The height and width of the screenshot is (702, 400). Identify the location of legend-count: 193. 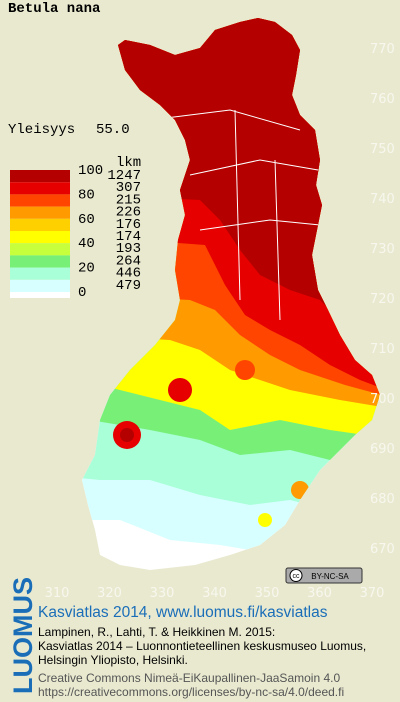
(128, 249).